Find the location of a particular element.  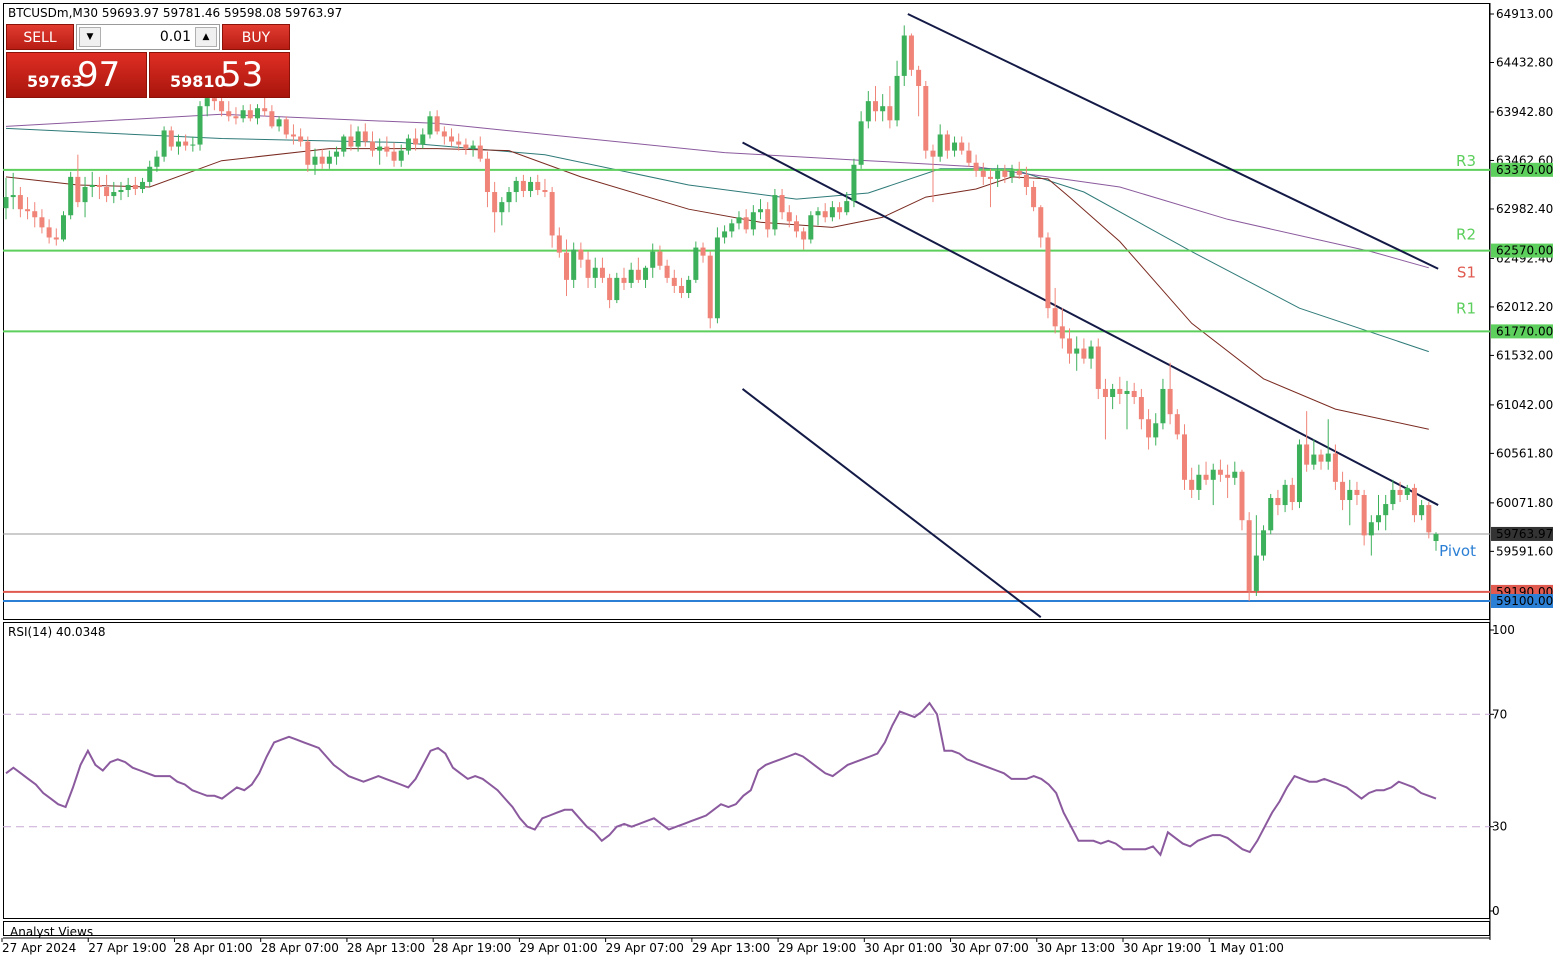

buy-price-pips: 53 is located at coordinates (242, 75).